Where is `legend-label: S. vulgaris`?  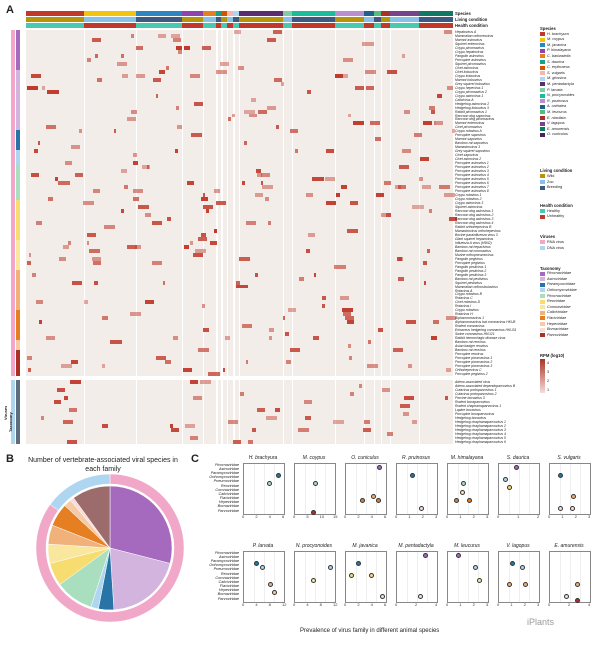 legend-label: S. vulgaris is located at coordinates (556, 72).